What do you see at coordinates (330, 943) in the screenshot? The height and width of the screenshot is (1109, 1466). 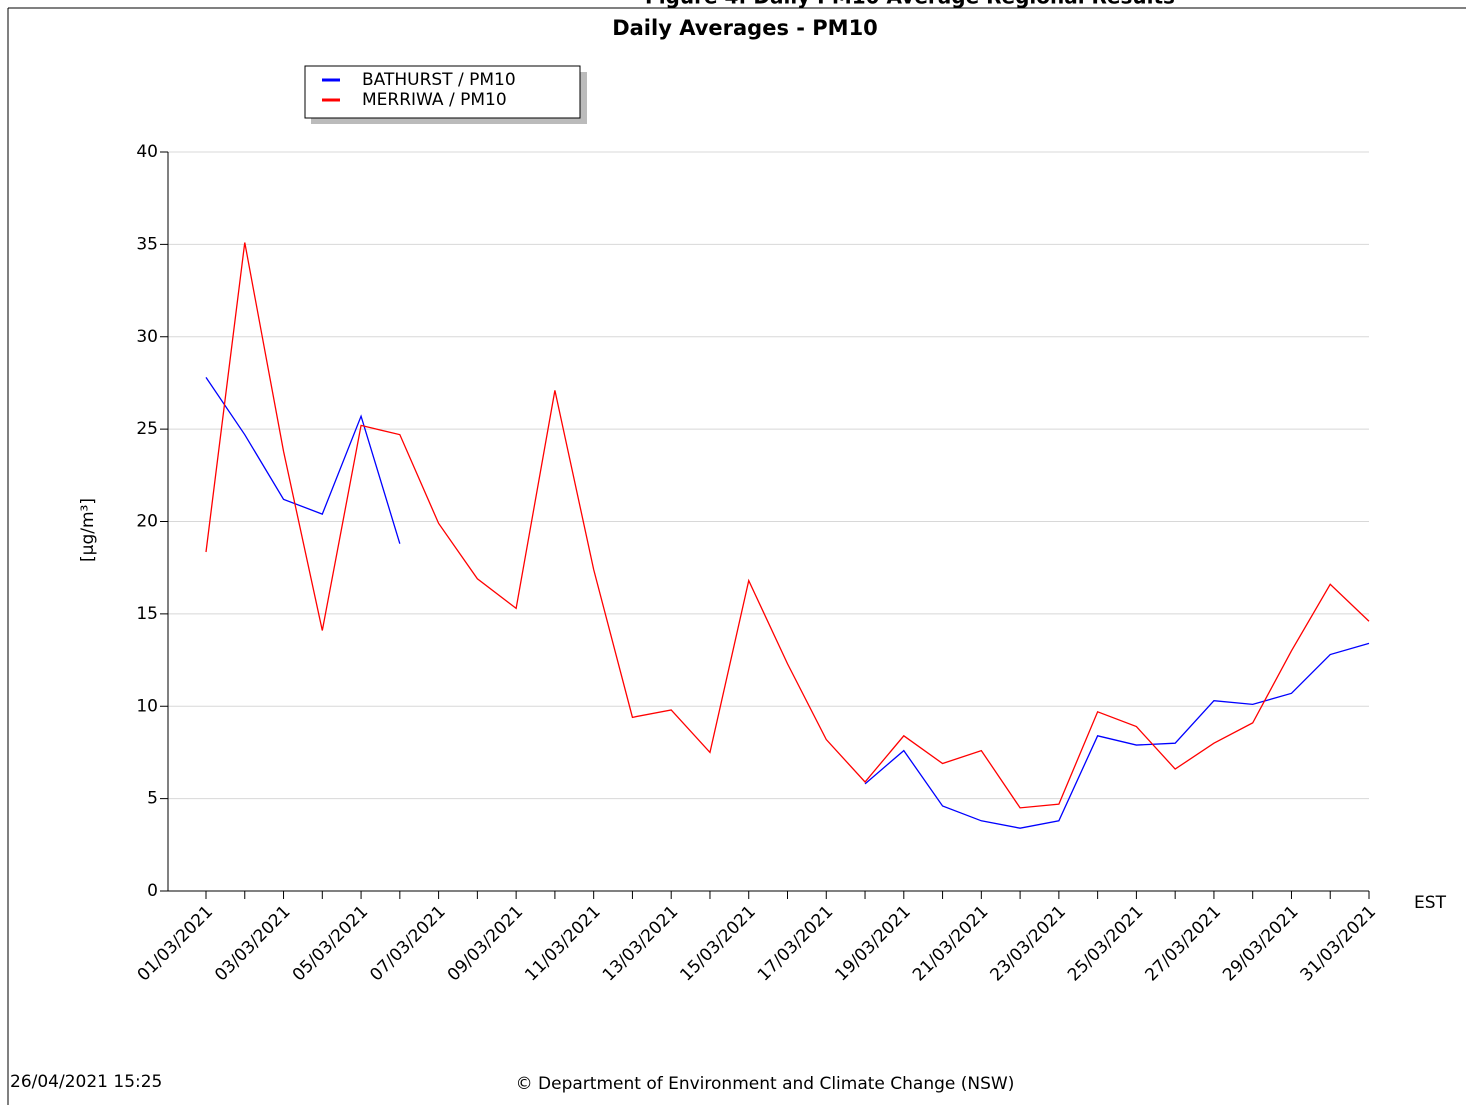 I see `x-tick-label: 05/03/2021` at bounding box center [330, 943].